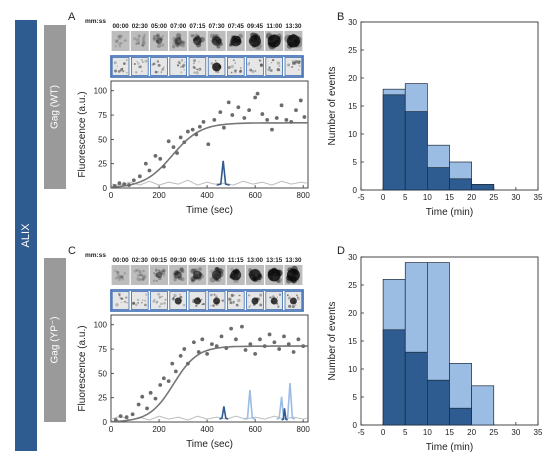 Image resolution: width=550 pixels, height=471 pixels. I want to click on x-tick-label: 0, so click(383, 432).